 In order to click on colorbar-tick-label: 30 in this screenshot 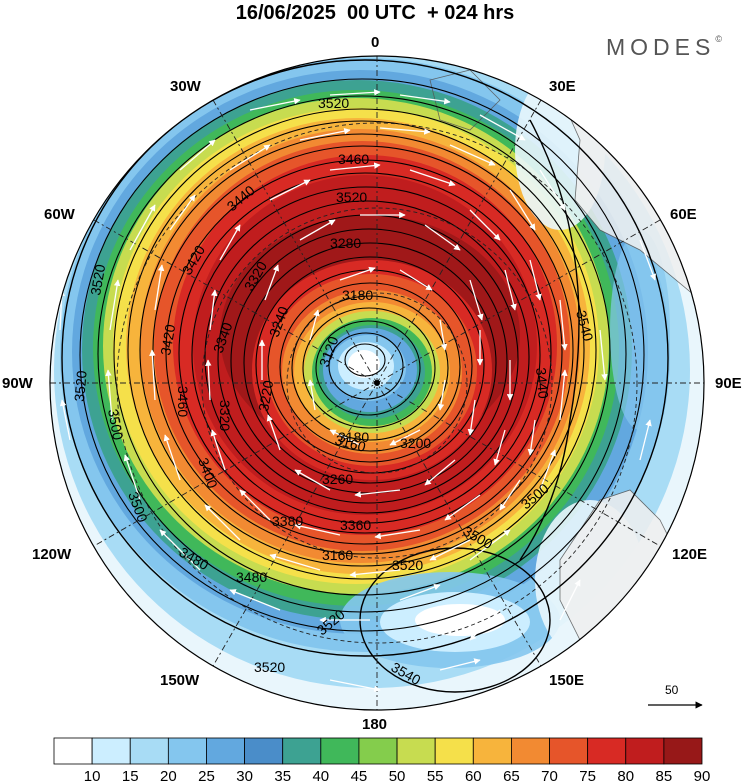, I will do `click(244, 775)`.